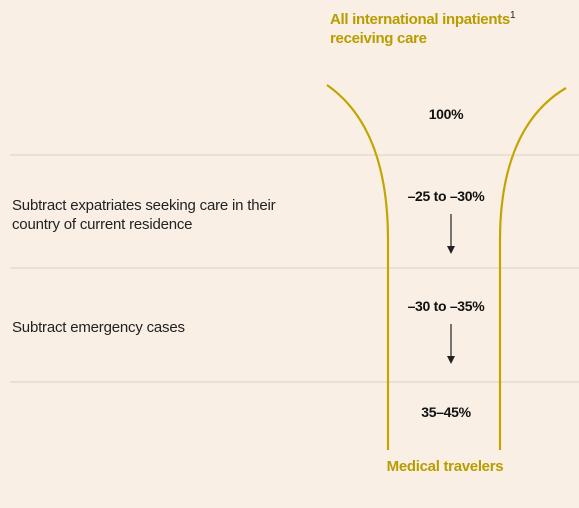  I want to click on title-line: All international inpatients, so click(420, 19).